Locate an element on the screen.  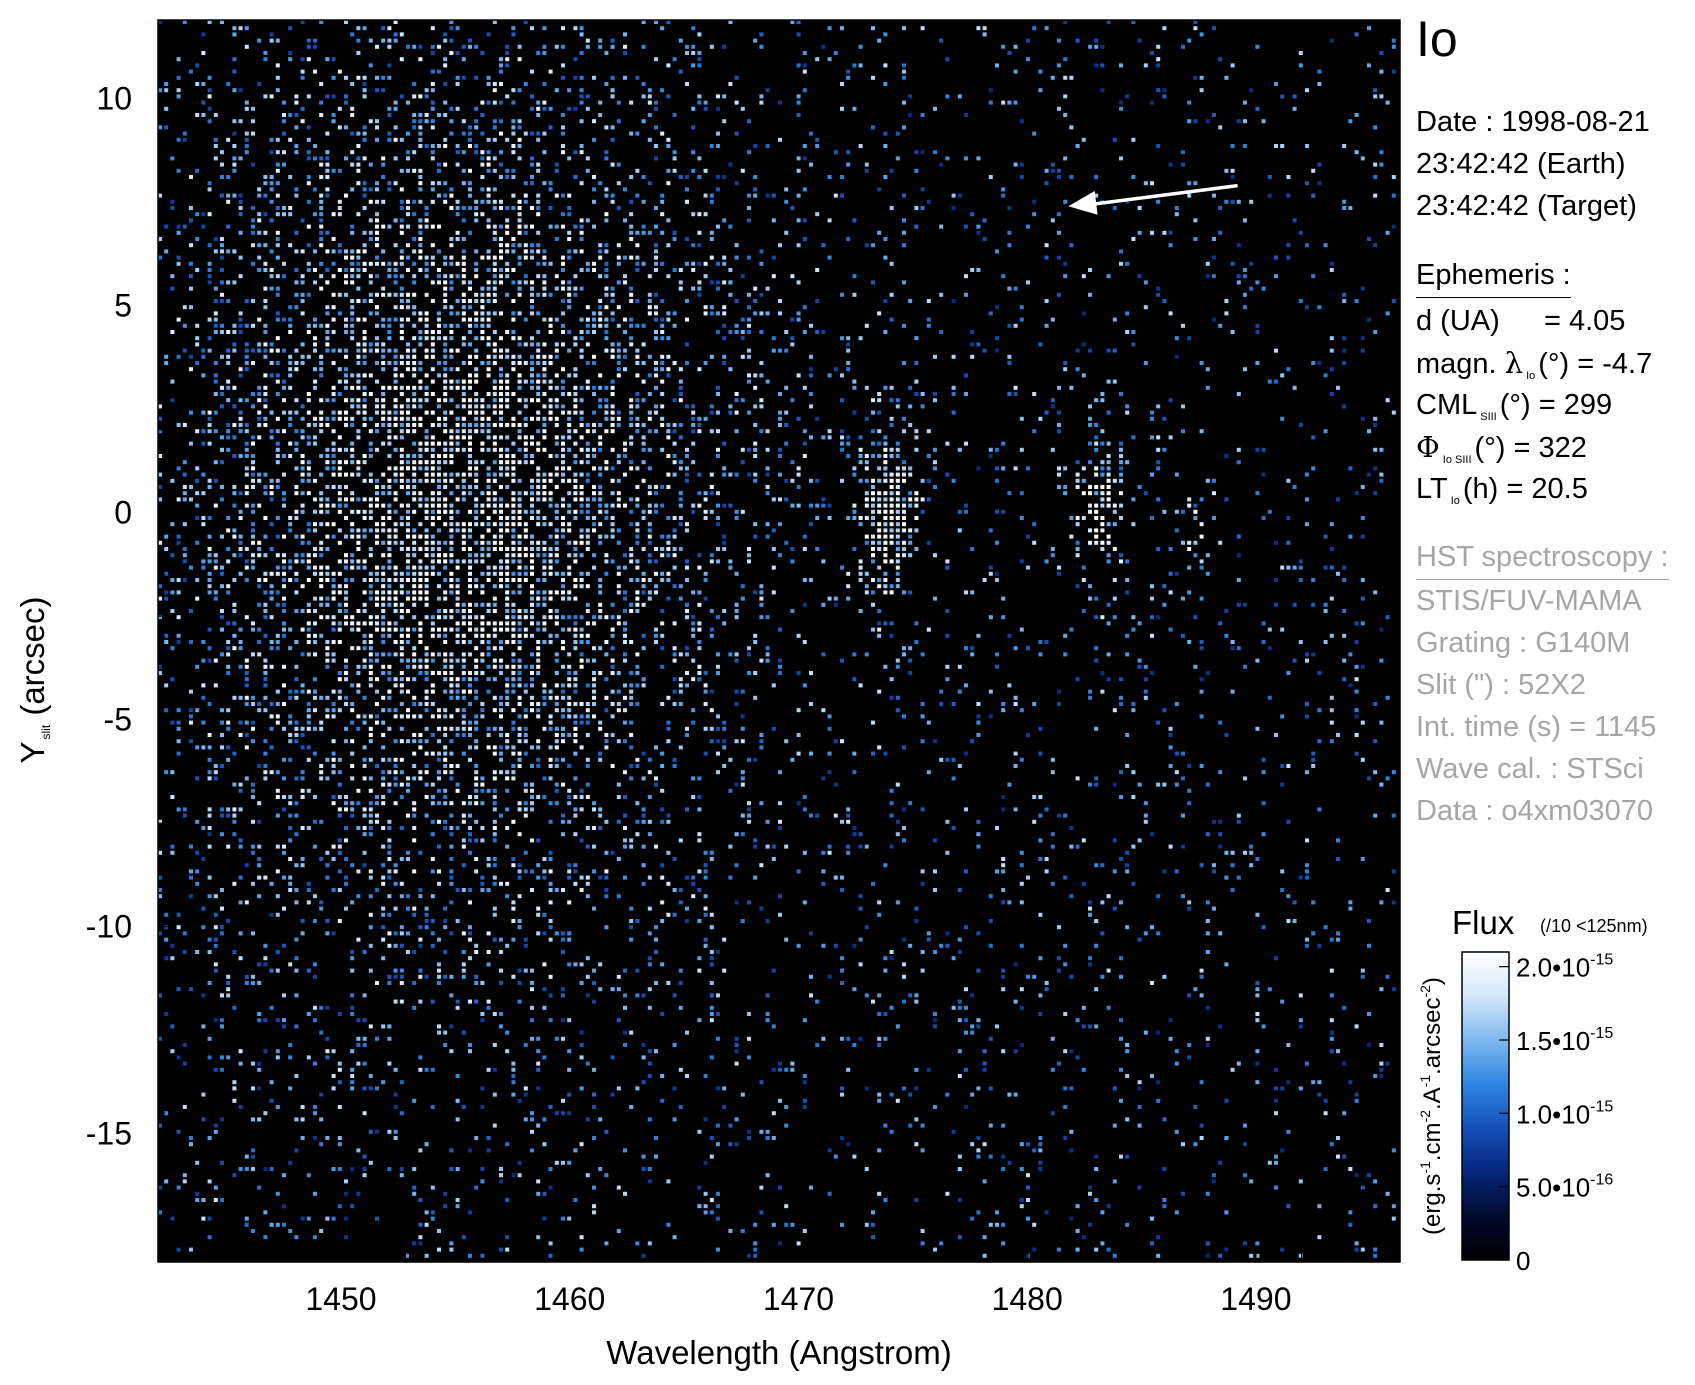
cml-row: CML SIII (°) = 299 is located at coordinates (1514, 411).